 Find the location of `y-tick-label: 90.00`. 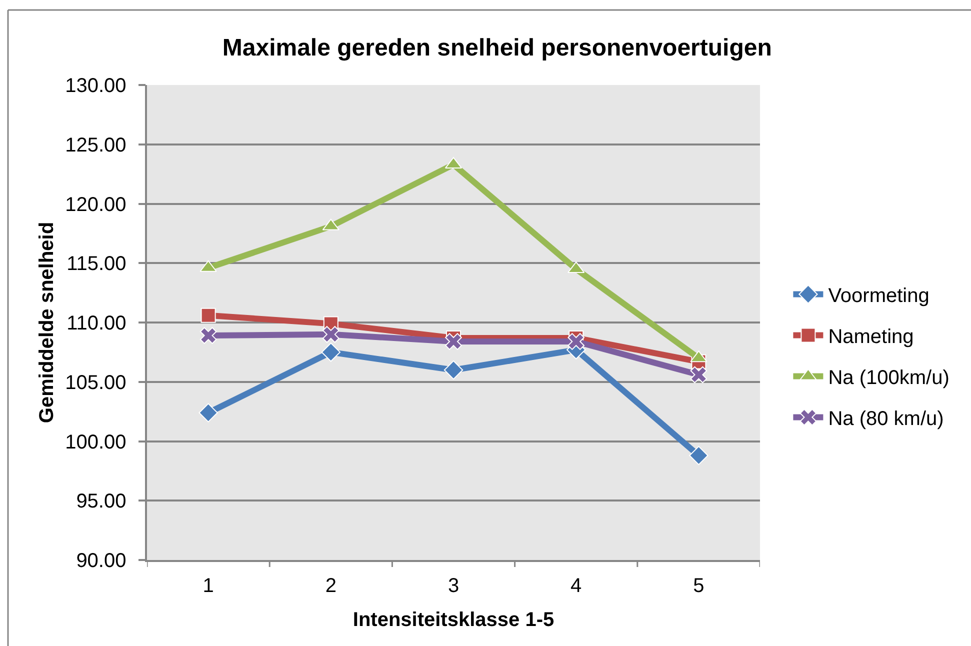

y-tick-label: 90.00 is located at coordinates (101, 561).